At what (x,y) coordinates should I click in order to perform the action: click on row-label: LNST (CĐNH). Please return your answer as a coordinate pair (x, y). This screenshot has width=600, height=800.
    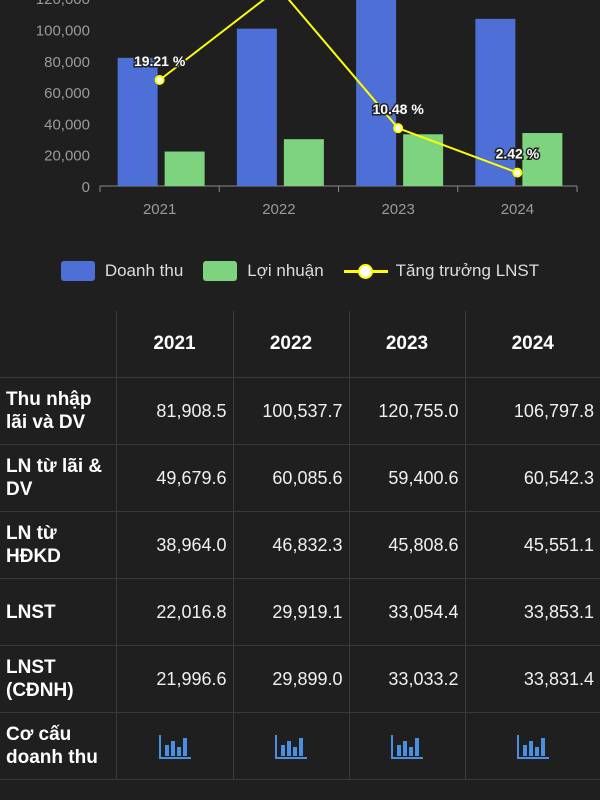
    Looking at the image, I should click on (58, 679).